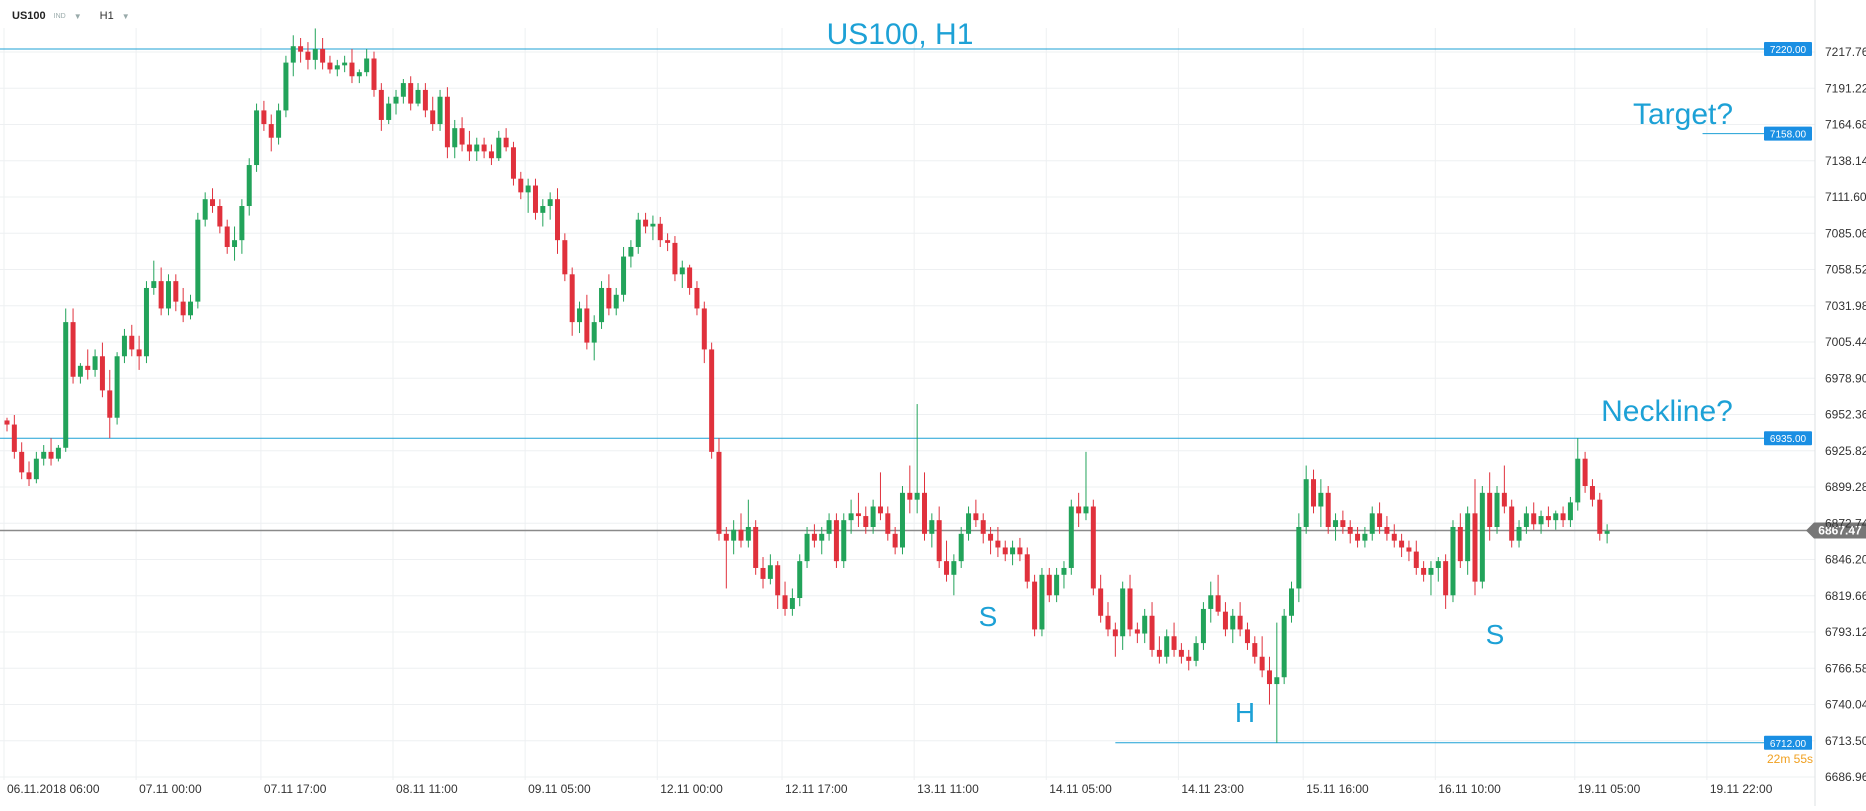 This screenshot has width=1866, height=811. What do you see at coordinates (71, 16) in the screenshot?
I see `instrument-header: US100 IND ▼ H1 ▼` at bounding box center [71, 16].